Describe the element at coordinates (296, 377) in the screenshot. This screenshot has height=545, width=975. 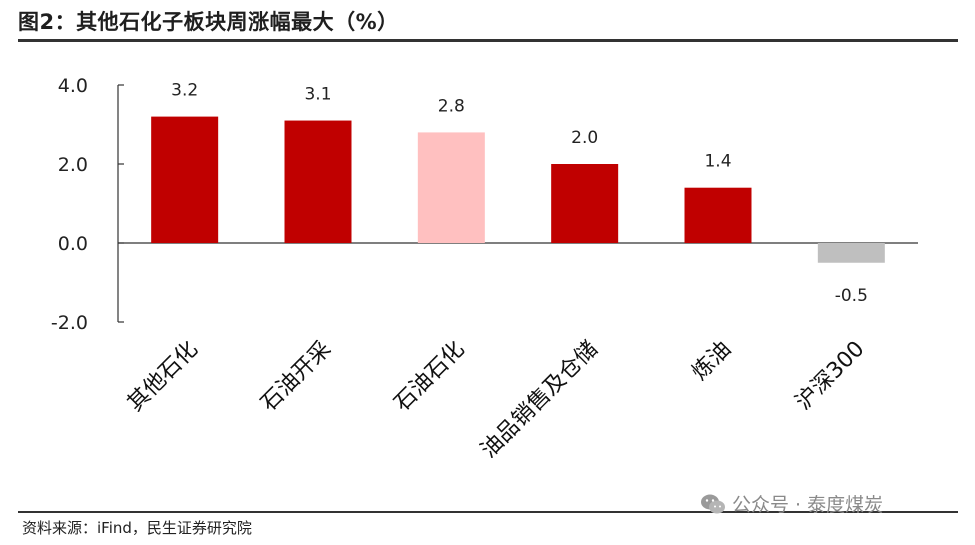
I see `x-tick-label: 石油开采` at that location.